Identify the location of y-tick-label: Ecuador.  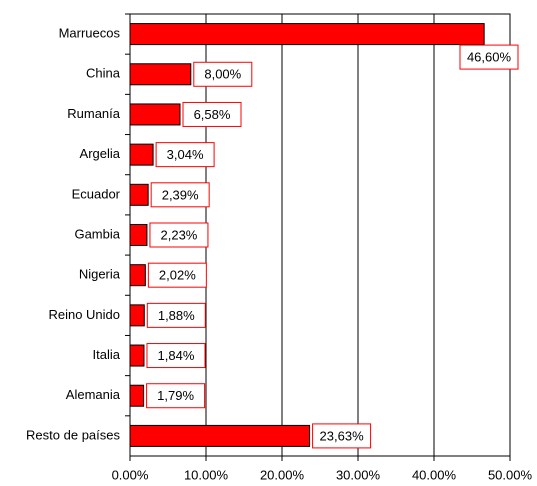
(96, 193).